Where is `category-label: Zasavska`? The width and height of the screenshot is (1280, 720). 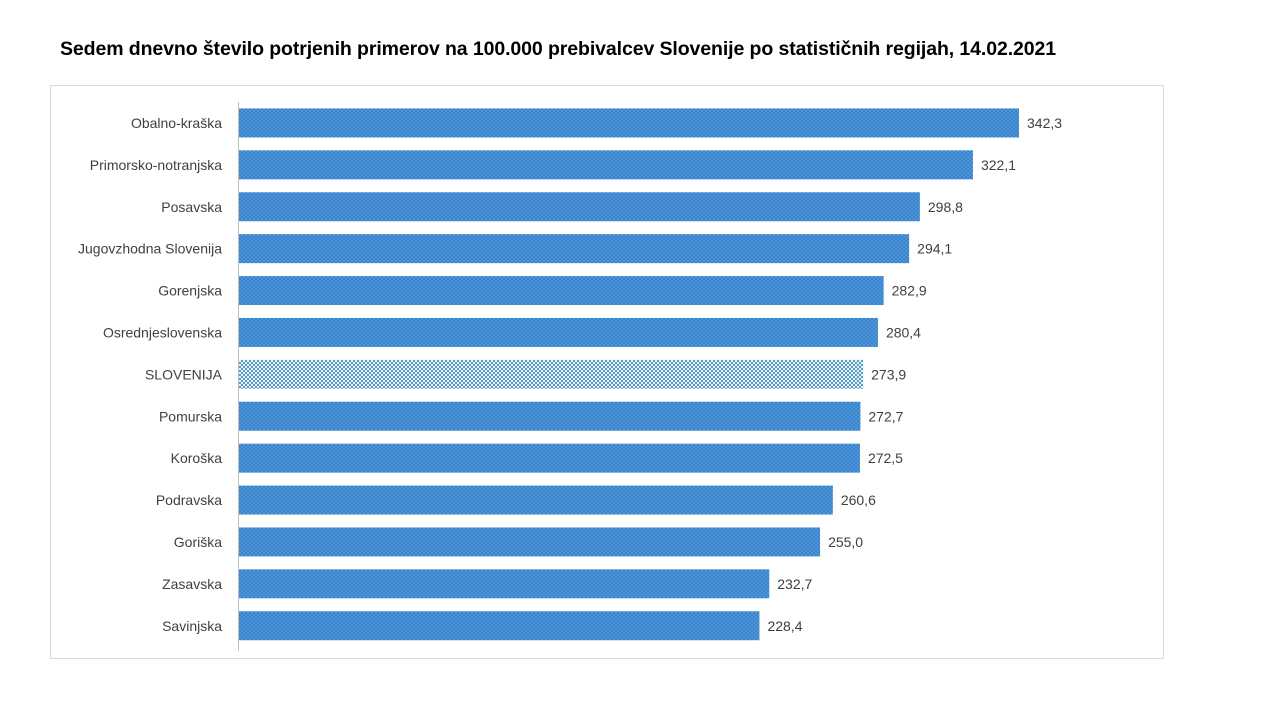 category-label: Zasavska is located at coordinates (192, 584).